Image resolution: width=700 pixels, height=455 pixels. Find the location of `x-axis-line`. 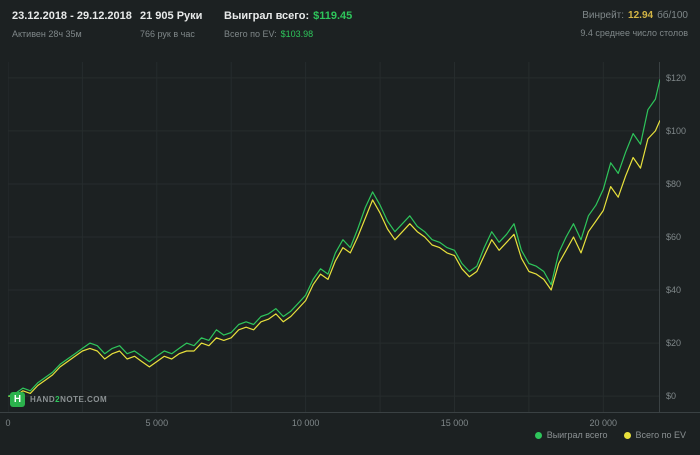

x-axis-line is located at coordinates (350, 412).